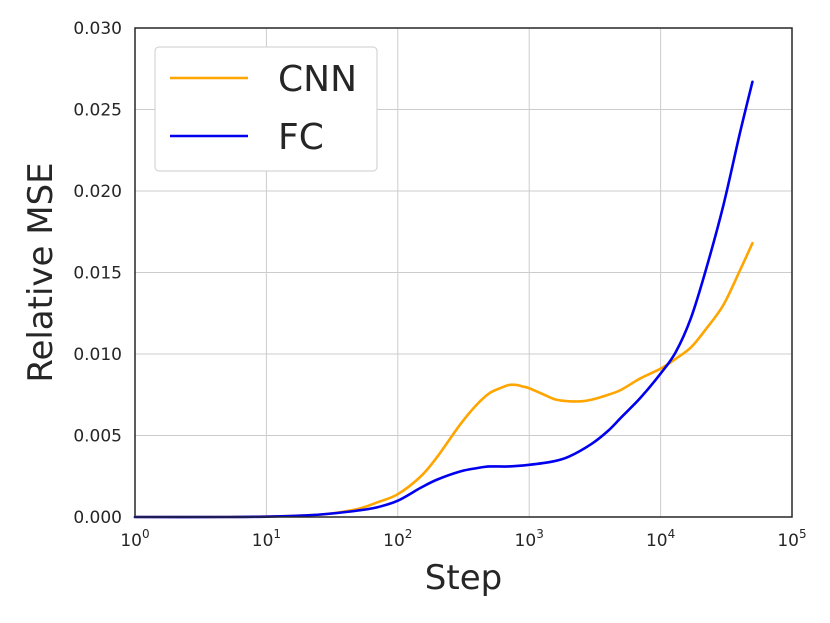 The height and width of the screenshot is (623, 830). I want to click on x-tick-label: 10⁴, so click(660, 539).